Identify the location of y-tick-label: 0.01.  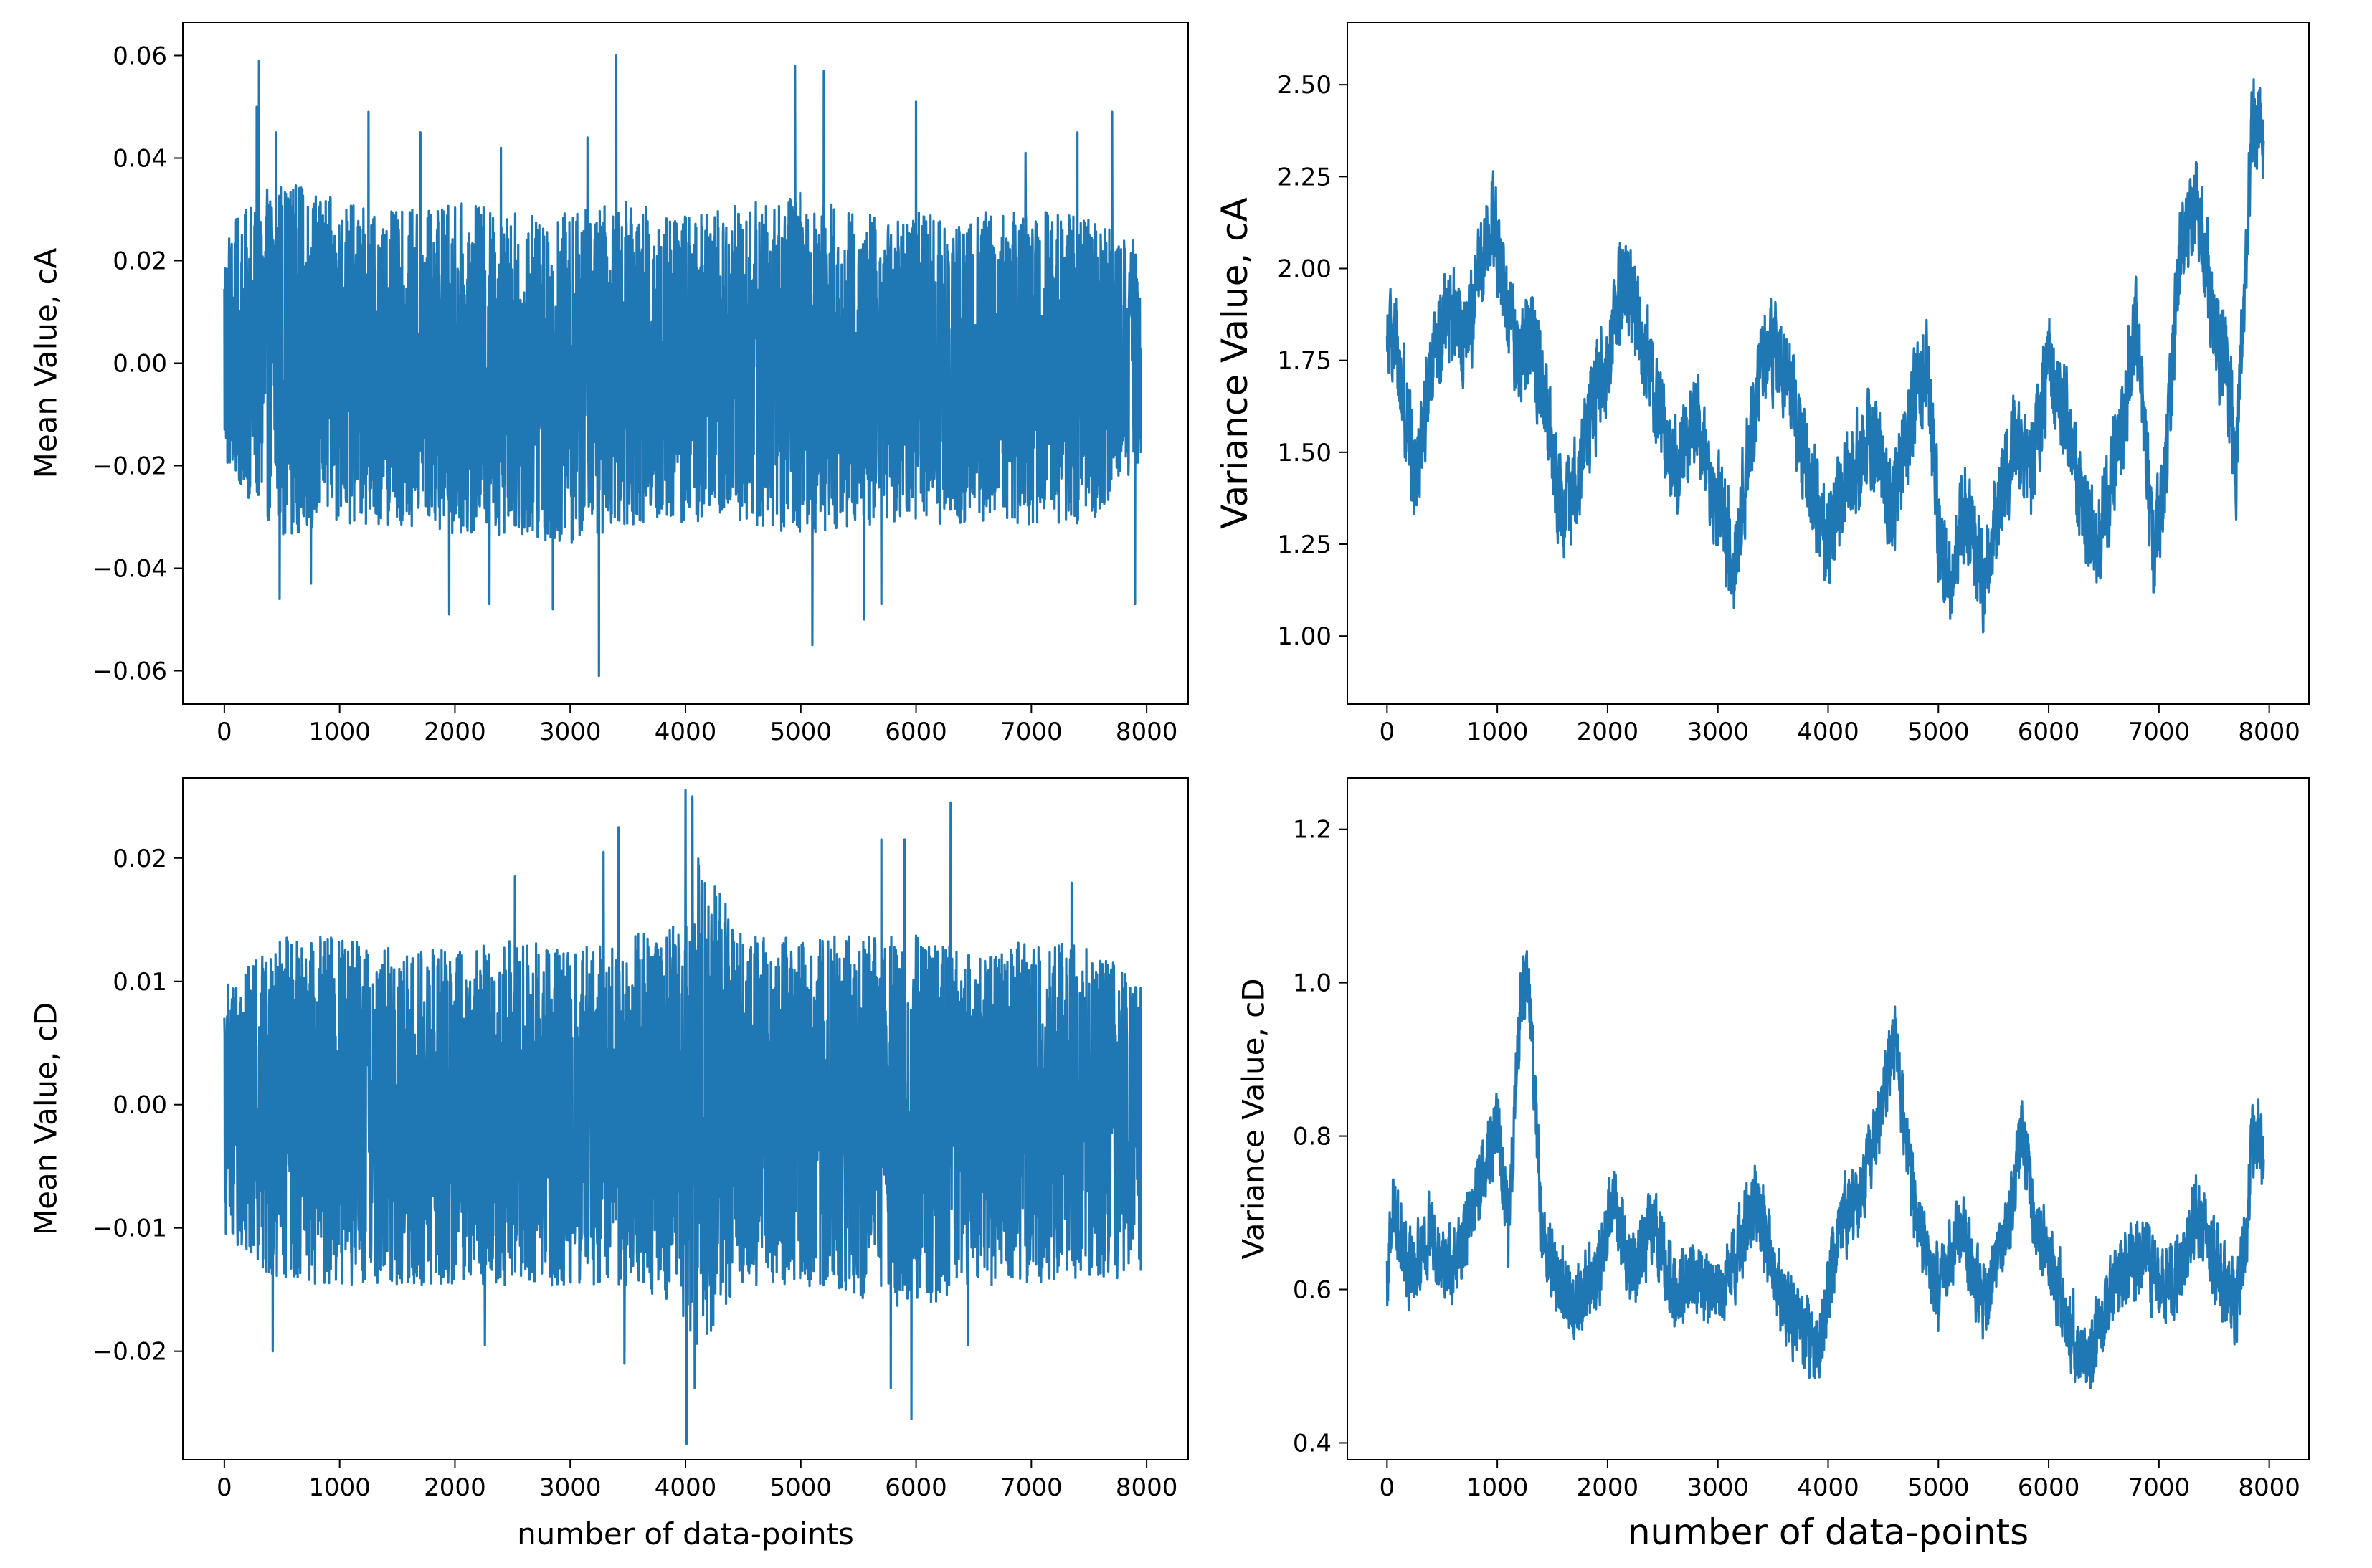
(140, 982).